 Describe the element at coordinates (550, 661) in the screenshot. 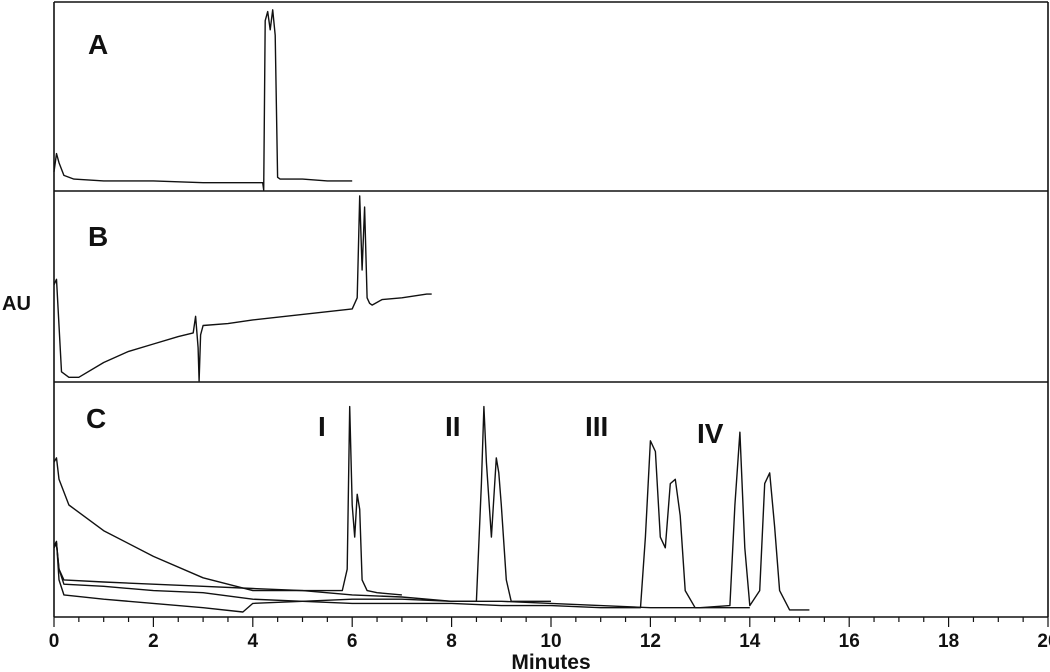

I see `x-axis-label: Minutes` at that location.